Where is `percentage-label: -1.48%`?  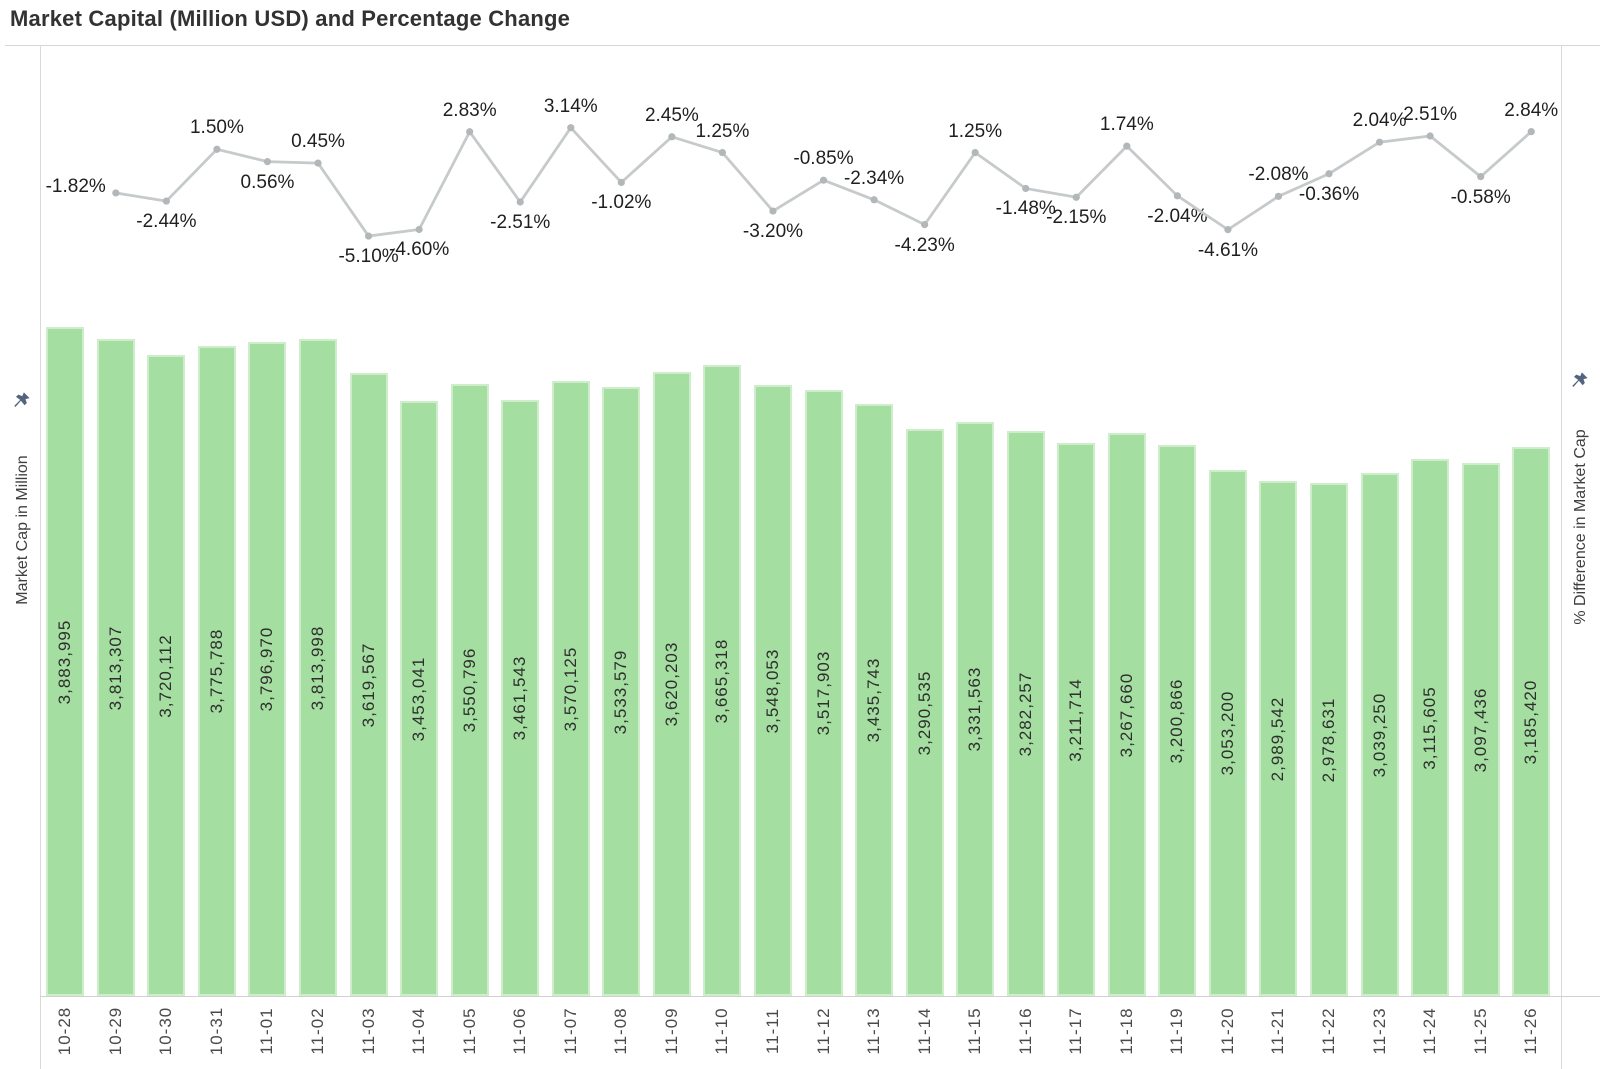 percentage-label: -1.48% is located at coordinates (1025, 209).